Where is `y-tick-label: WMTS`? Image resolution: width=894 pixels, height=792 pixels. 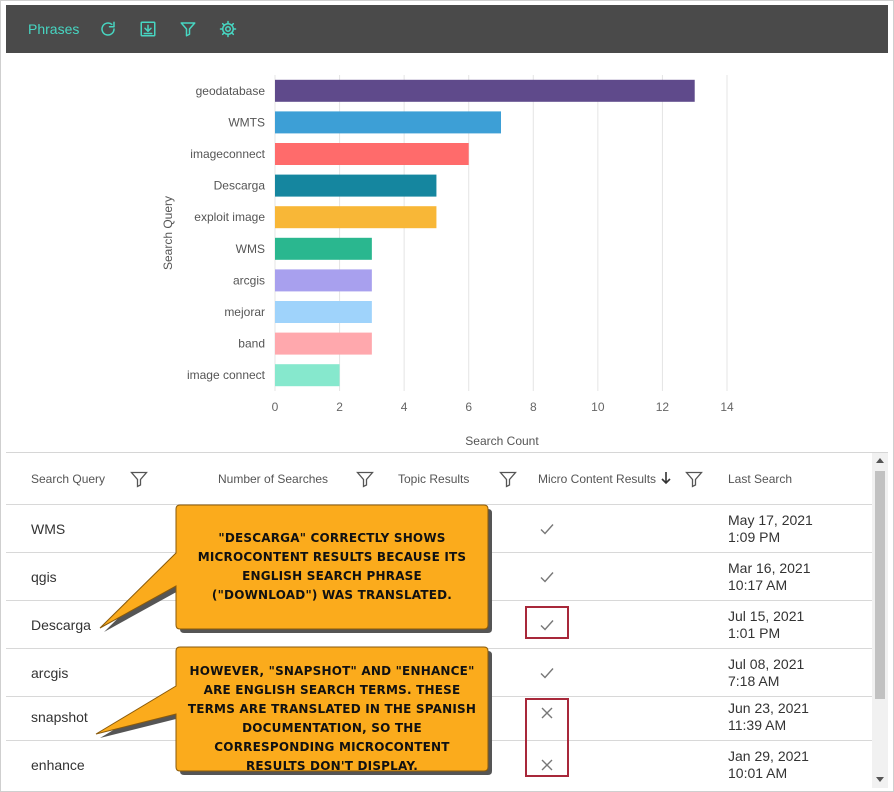
y-tick-label: WMTS is located at coordinates (246, 122).